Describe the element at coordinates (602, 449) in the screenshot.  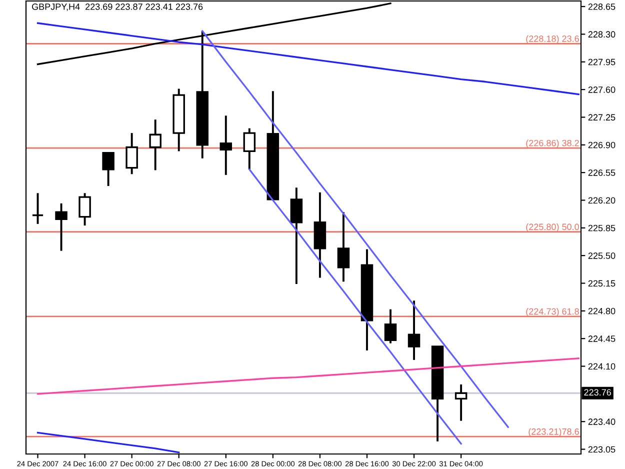
I see `y-tick-label: 223.05` at that location.